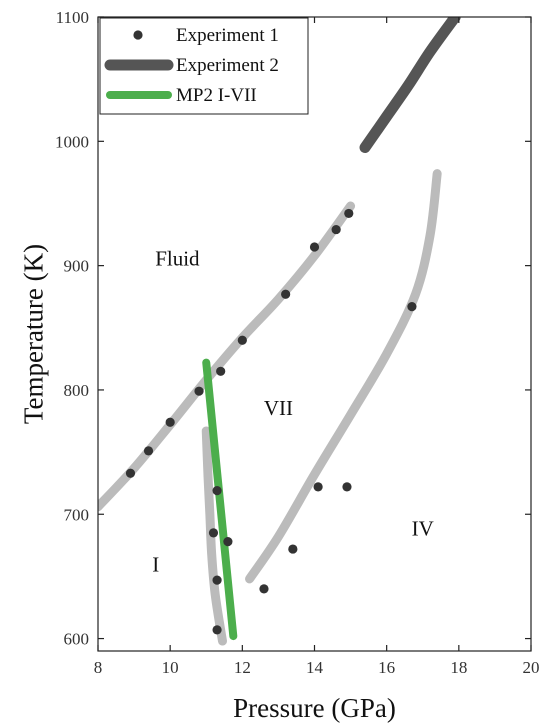 The height and width of the screenshot is (725, 541). What do you see at coordinates (98, 667) in the screenshot?
I see `x-tick-label: 8` at bounding box center [98, 667].